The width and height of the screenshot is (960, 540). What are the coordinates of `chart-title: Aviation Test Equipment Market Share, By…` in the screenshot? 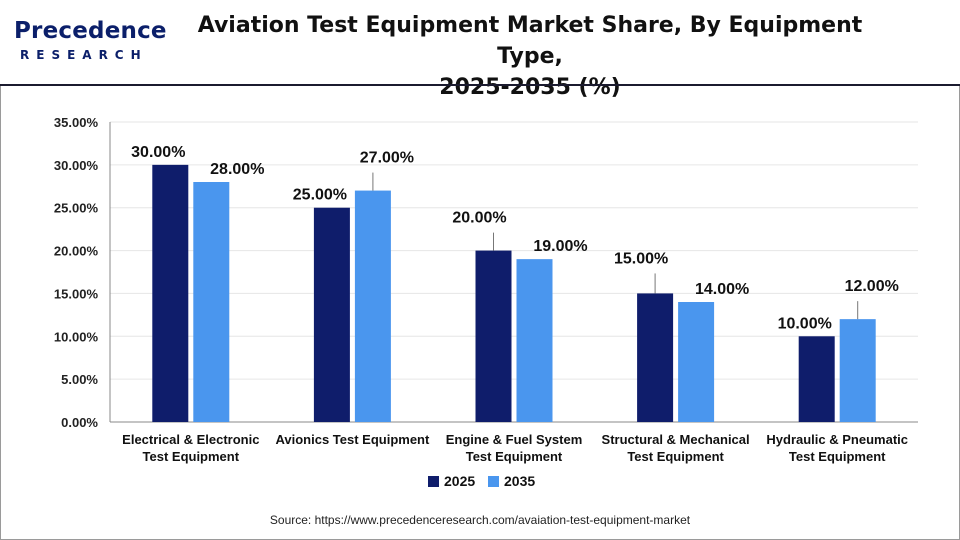 It's located at (530, 56).